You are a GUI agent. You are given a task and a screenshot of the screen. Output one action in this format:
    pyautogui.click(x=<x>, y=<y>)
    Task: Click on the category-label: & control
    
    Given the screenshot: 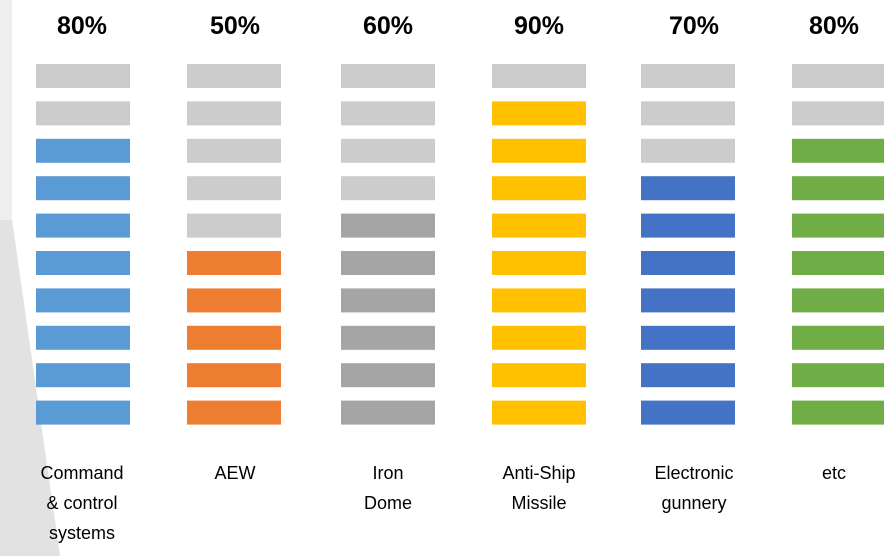 What is the action you would take?
    pyautogui.click(x=81, y=503)
    